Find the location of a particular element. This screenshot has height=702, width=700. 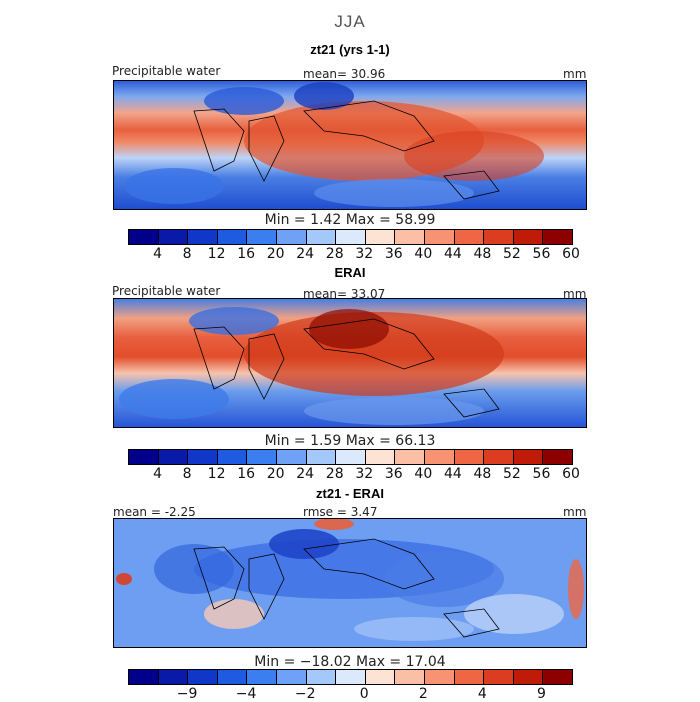

colorbar-tick-label: 9 is located at coordinates (541, 694).